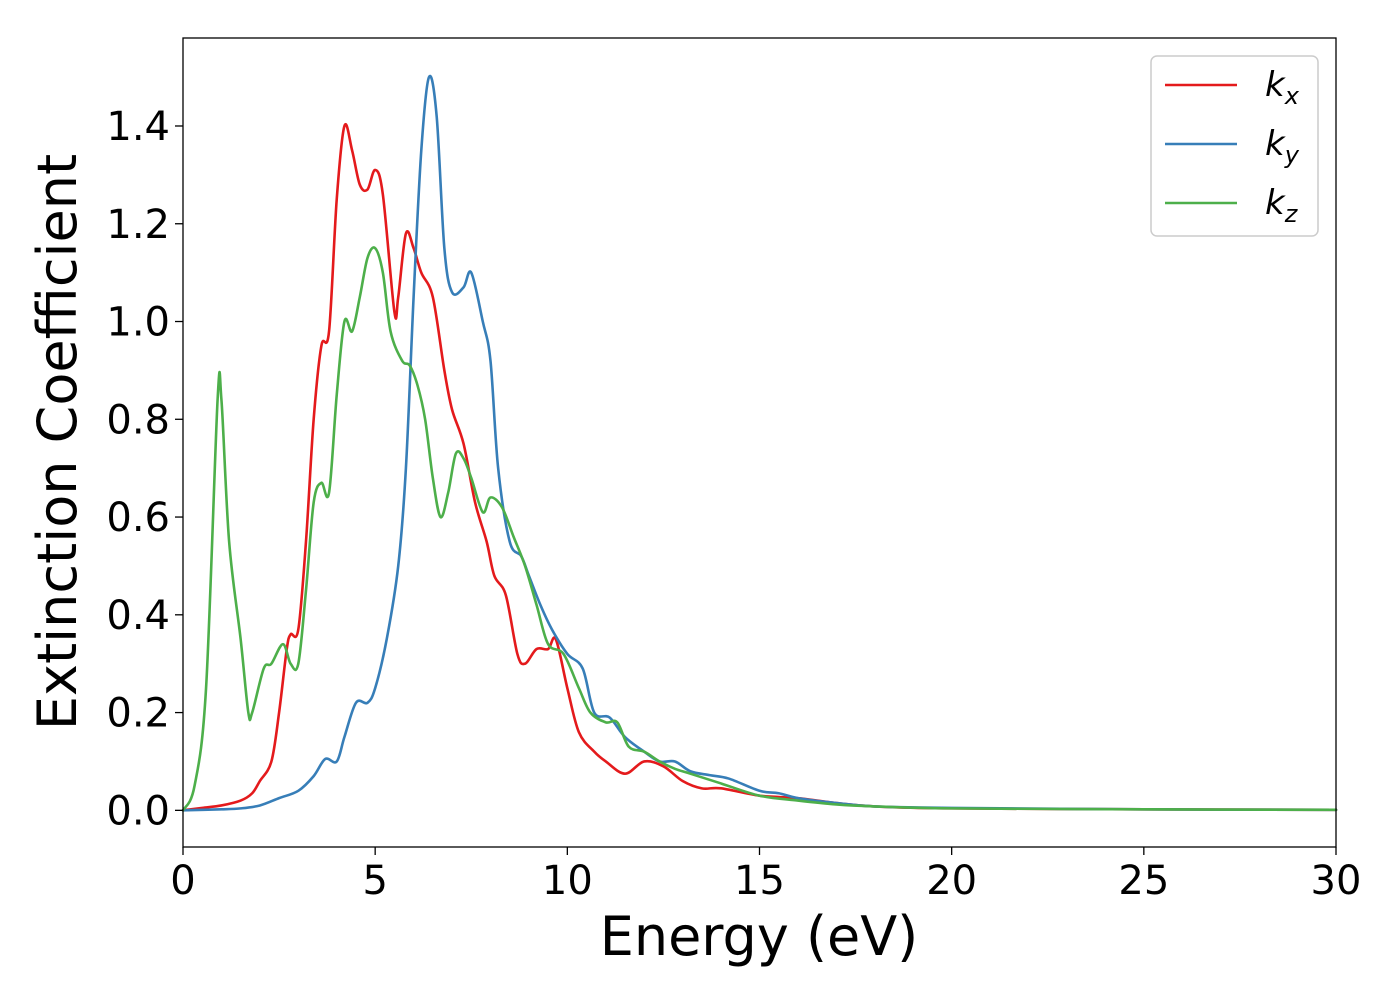  What do you see at coordinates (1143, 881) in the screenshot?
I see `x-tick-label: 25` at bounding box center [1143, 881].